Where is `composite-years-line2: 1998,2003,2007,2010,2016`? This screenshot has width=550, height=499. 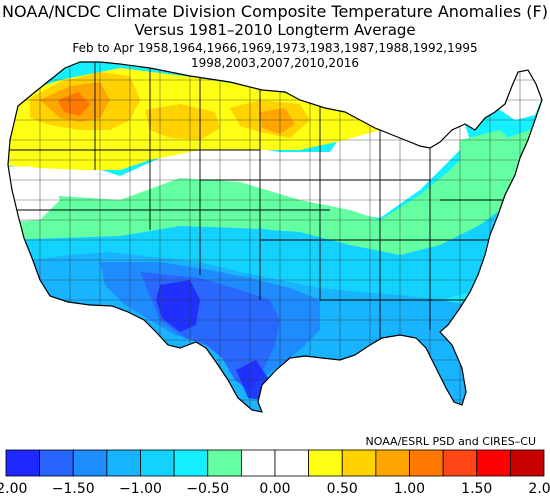
composite-years-line2: 1998,2003,2007,2010,2016 is located at coordinates (275, 63).